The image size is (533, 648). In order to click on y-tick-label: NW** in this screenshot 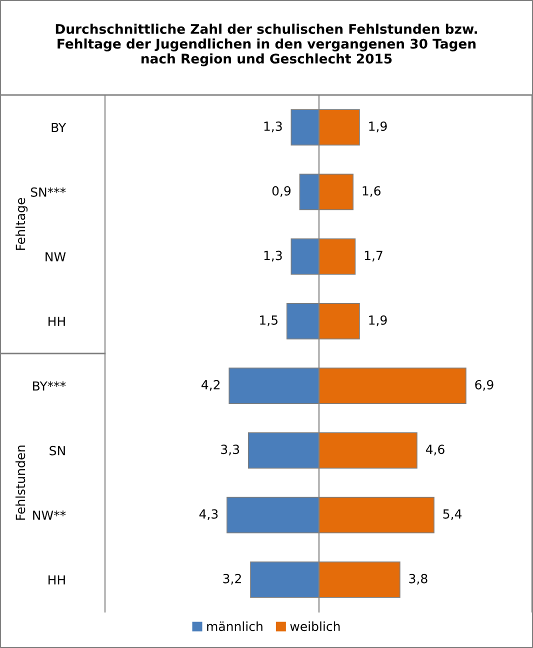, I will do `click(49, 515)`.